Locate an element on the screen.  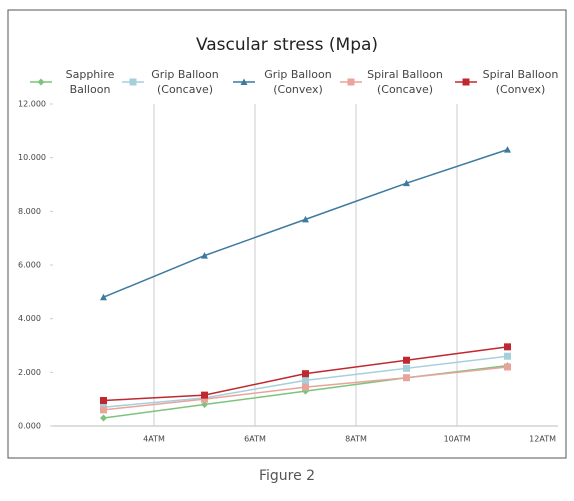
legend-label: Grip Balloon (Concave) is located at coordinates (185, 82).